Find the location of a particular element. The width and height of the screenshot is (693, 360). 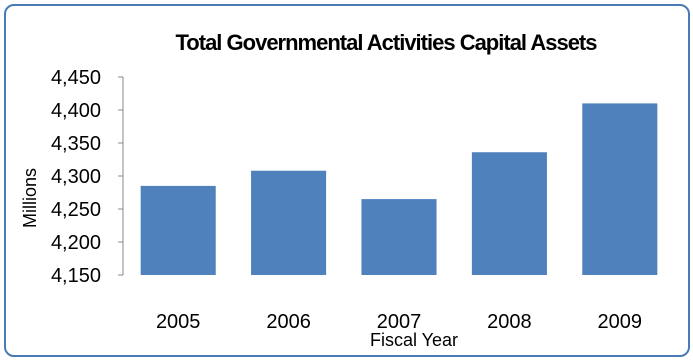

x-tick-label: 2005 is located at coordinates (178, 322).